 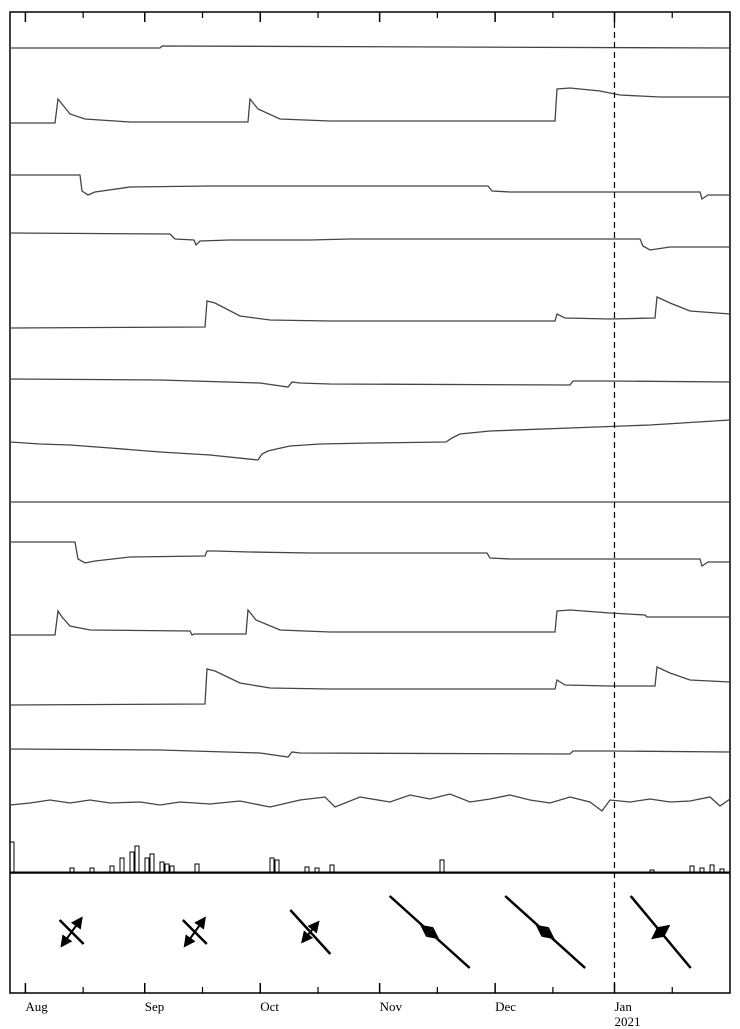 I want to click on tick-sublabel-5: 2021, so click(x=627, y=1021).